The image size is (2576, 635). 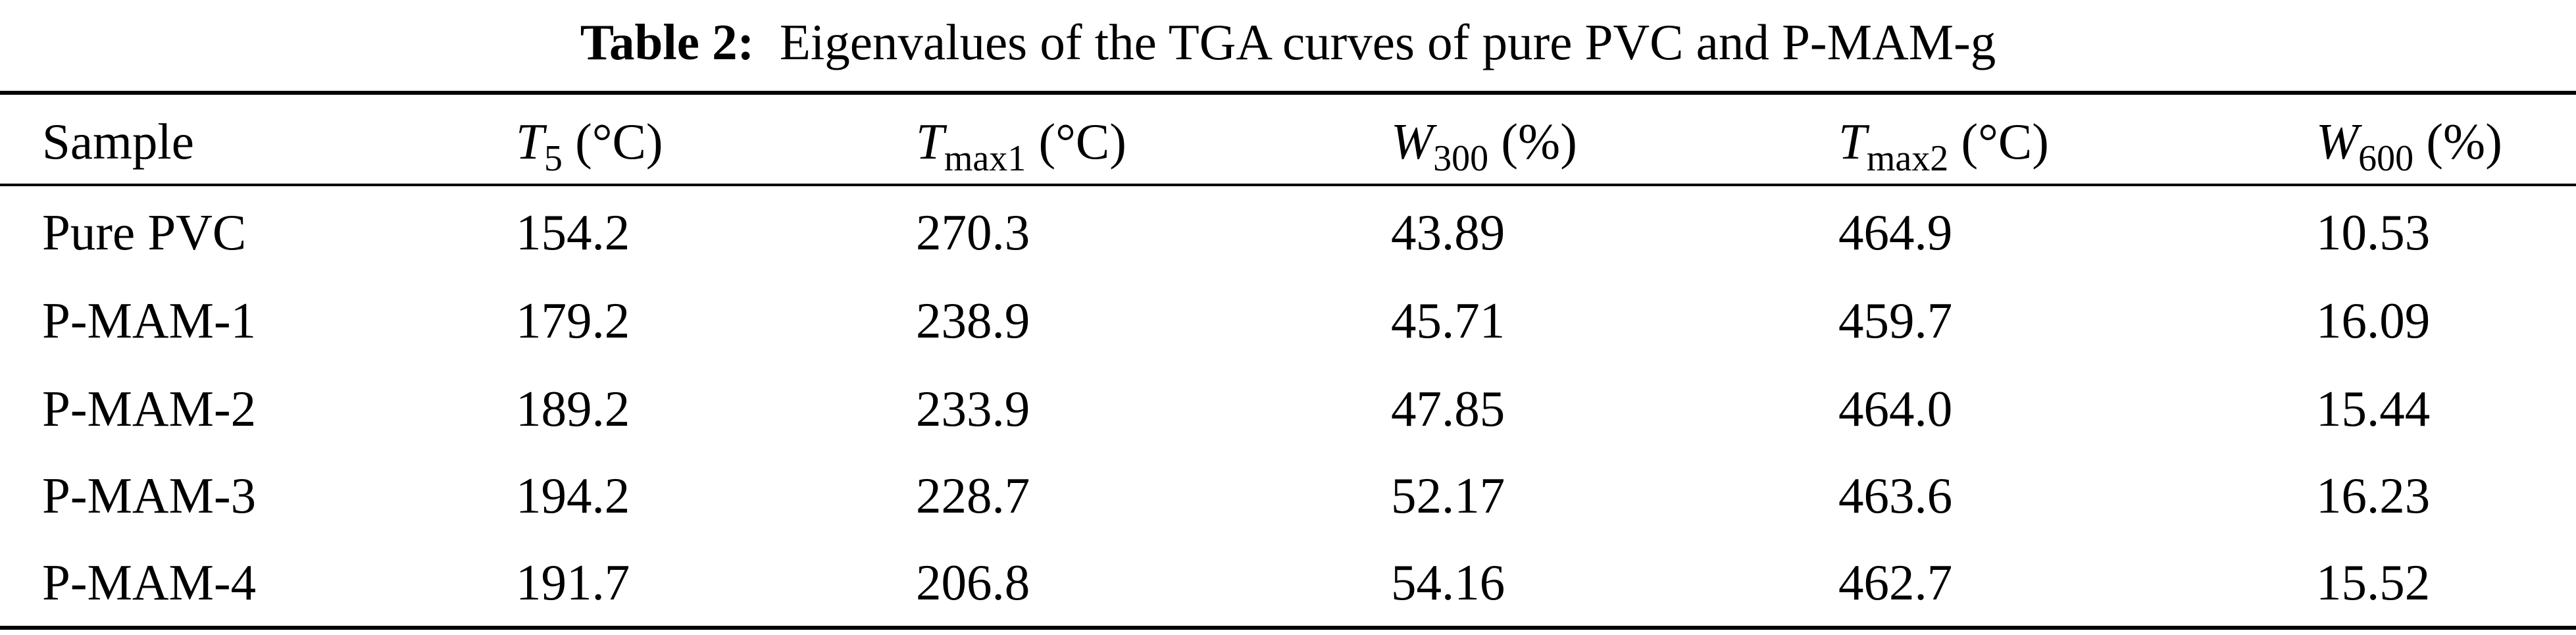 I want to click on cell-tmax1: 206.8, so click(x=973, y=582).